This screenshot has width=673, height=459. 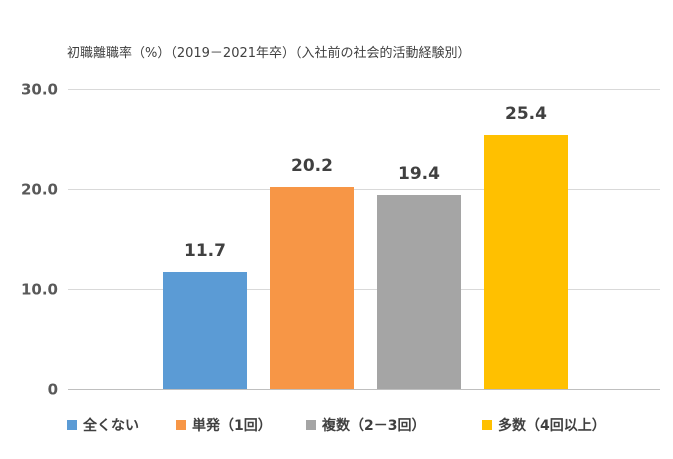 I want to click on data-label-3: 19.4, so click(x=419, y=174).